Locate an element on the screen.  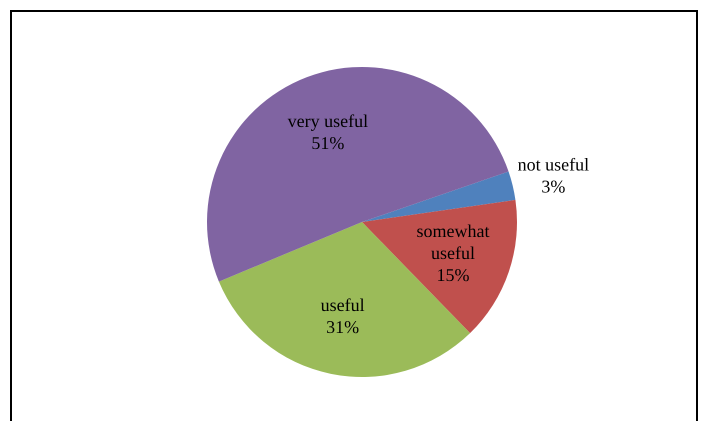
data-label: 51% is located at coordinates (327, 143).